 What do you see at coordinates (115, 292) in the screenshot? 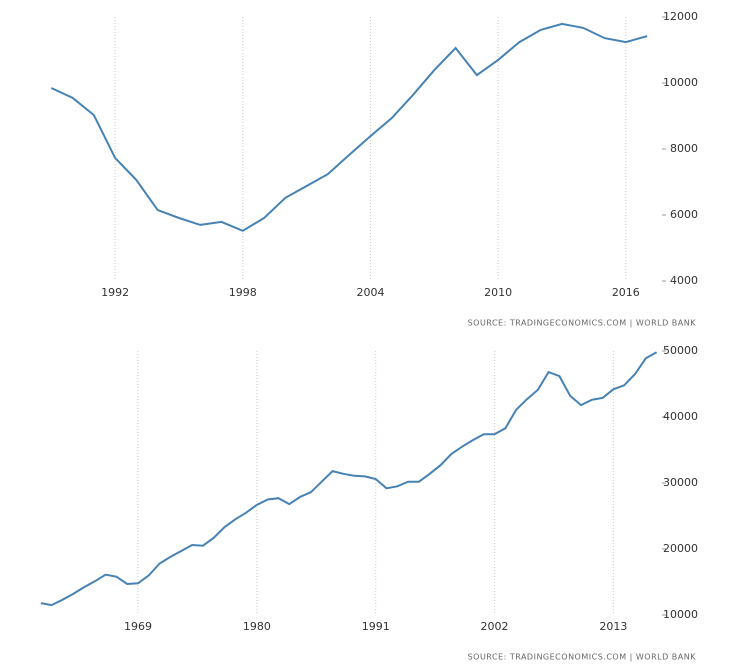
I see `x-tick-label: 1992` at bounding box center [115, 292].